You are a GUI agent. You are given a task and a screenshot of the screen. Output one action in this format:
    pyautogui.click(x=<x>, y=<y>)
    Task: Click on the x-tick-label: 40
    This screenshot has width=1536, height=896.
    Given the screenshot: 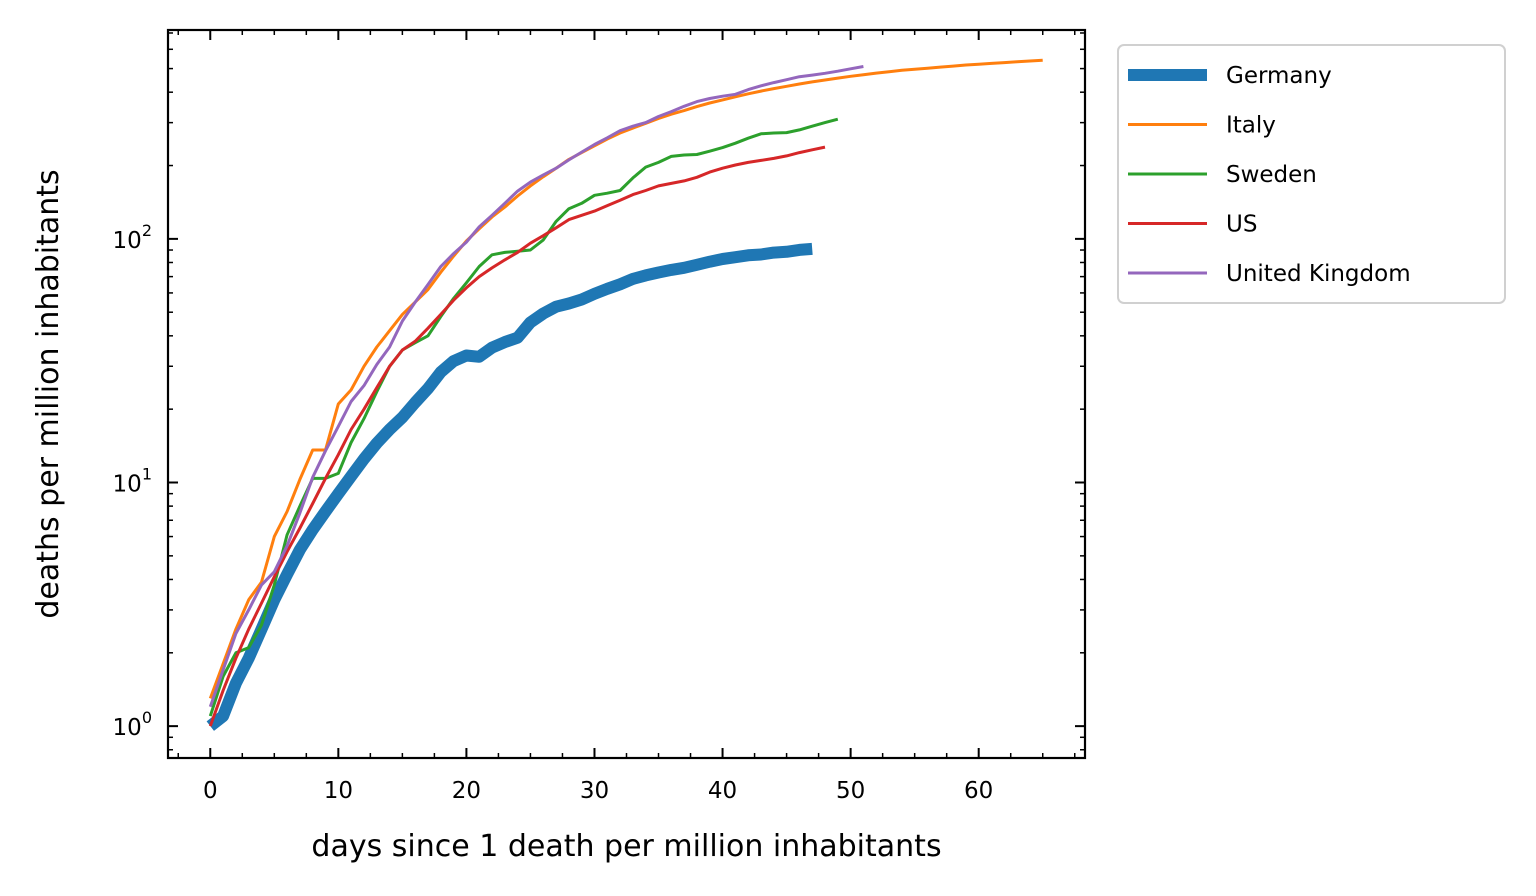 What is the action you would take?
    pyautogui.click(x=722, y=791)
    